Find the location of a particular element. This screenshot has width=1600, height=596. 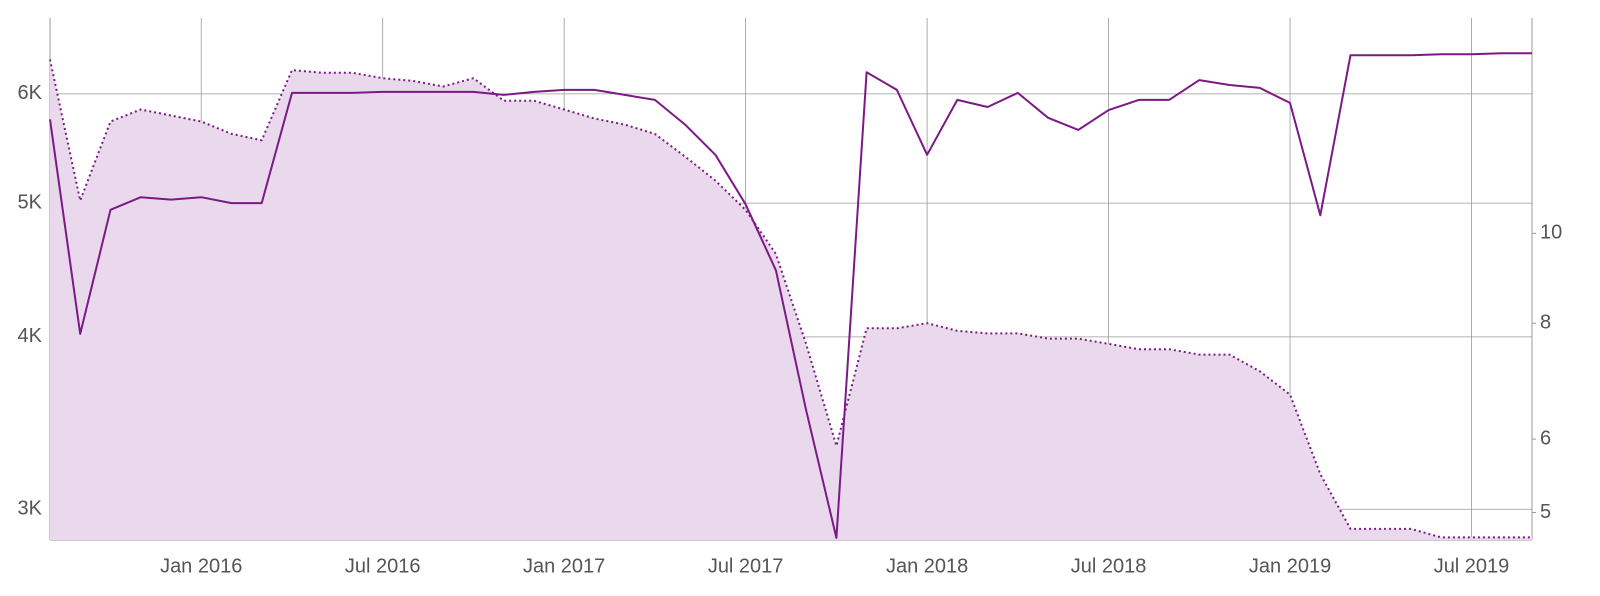

x-tick-label: Jul 2018 is located at coordinates (1109, 566).